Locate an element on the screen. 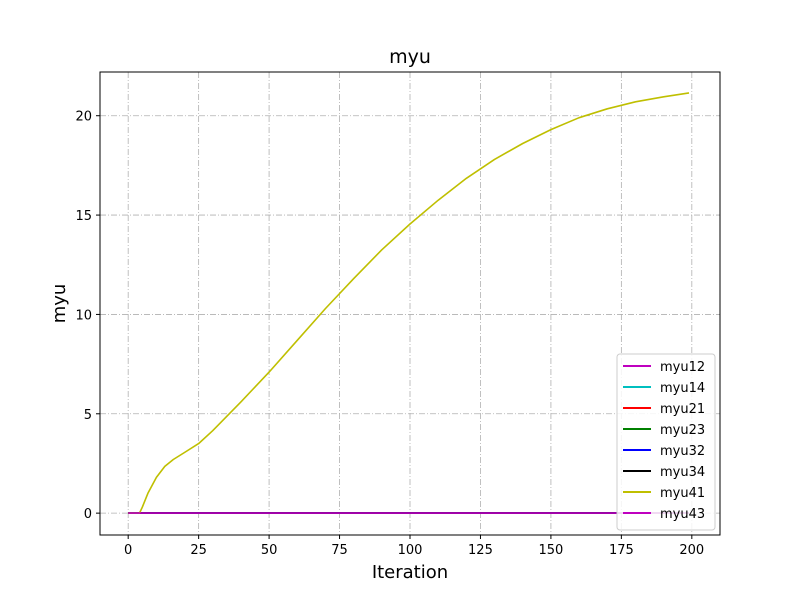 The width and height of the screenshot is (800, 600). legend-label-myu32: myu32 is located at coordinates (682, 451).